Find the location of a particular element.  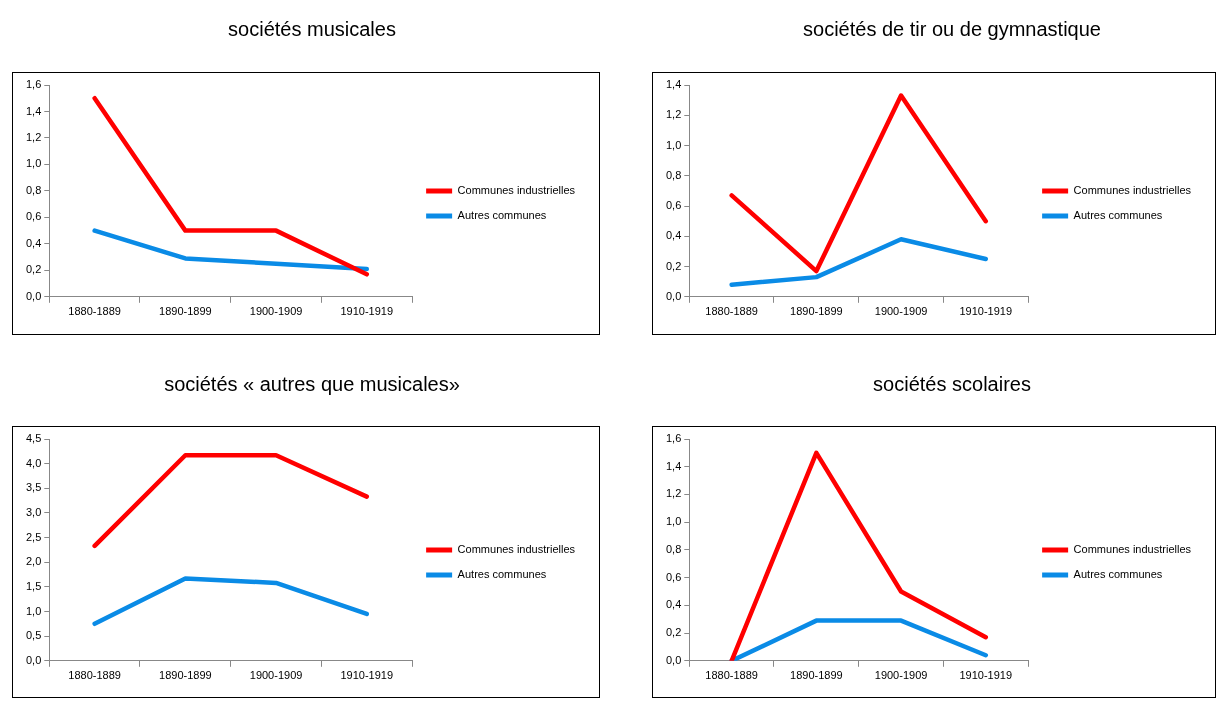

chart-title: sociétés musicales is located at coordinates (312, 29).